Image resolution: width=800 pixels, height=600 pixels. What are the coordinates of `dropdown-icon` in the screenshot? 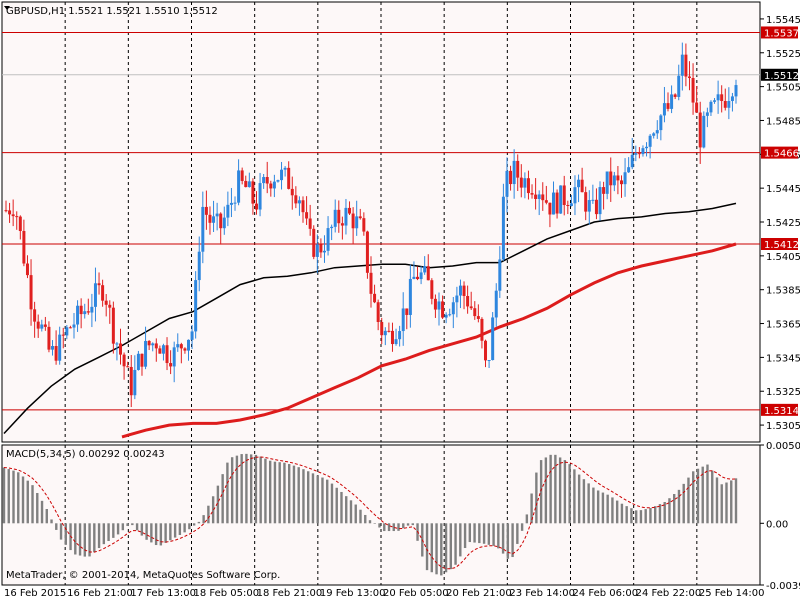 It's located at (7, 8).